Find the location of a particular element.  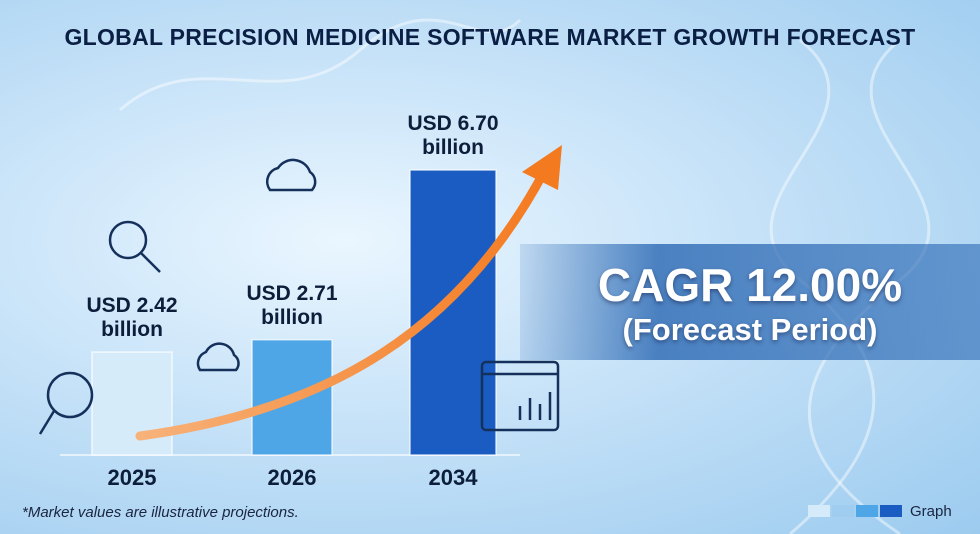

cagr-band is located at coordinates (750, 302).